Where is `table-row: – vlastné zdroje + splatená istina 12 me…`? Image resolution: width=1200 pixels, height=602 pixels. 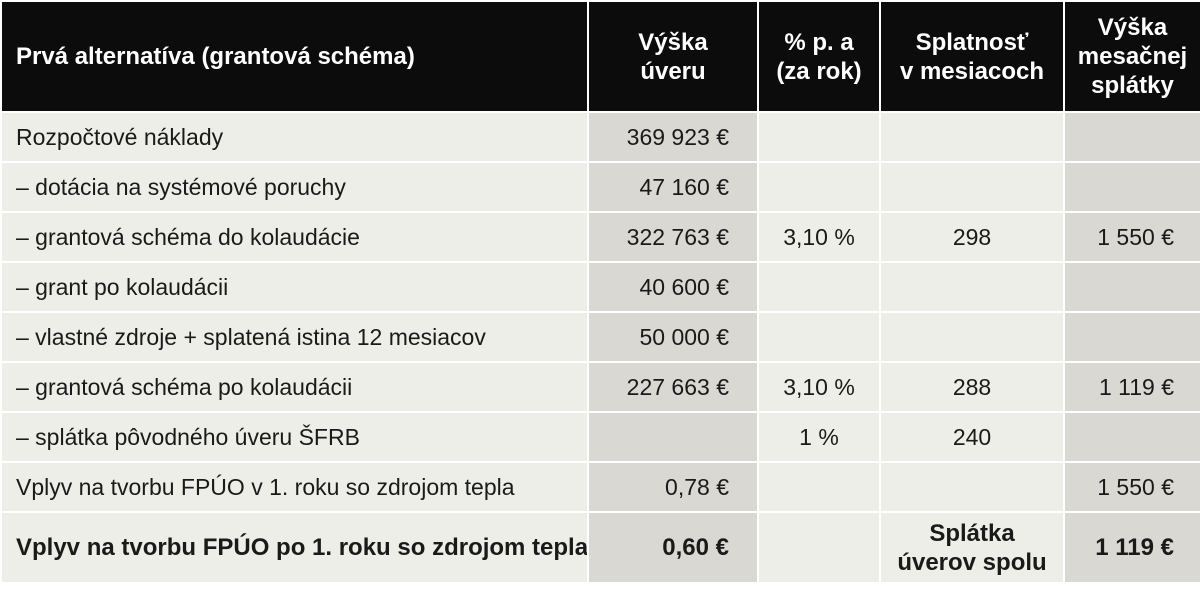 table-row: – vlastné zdroje + splatená istina 12 me… is located at coordinates (600, 337).